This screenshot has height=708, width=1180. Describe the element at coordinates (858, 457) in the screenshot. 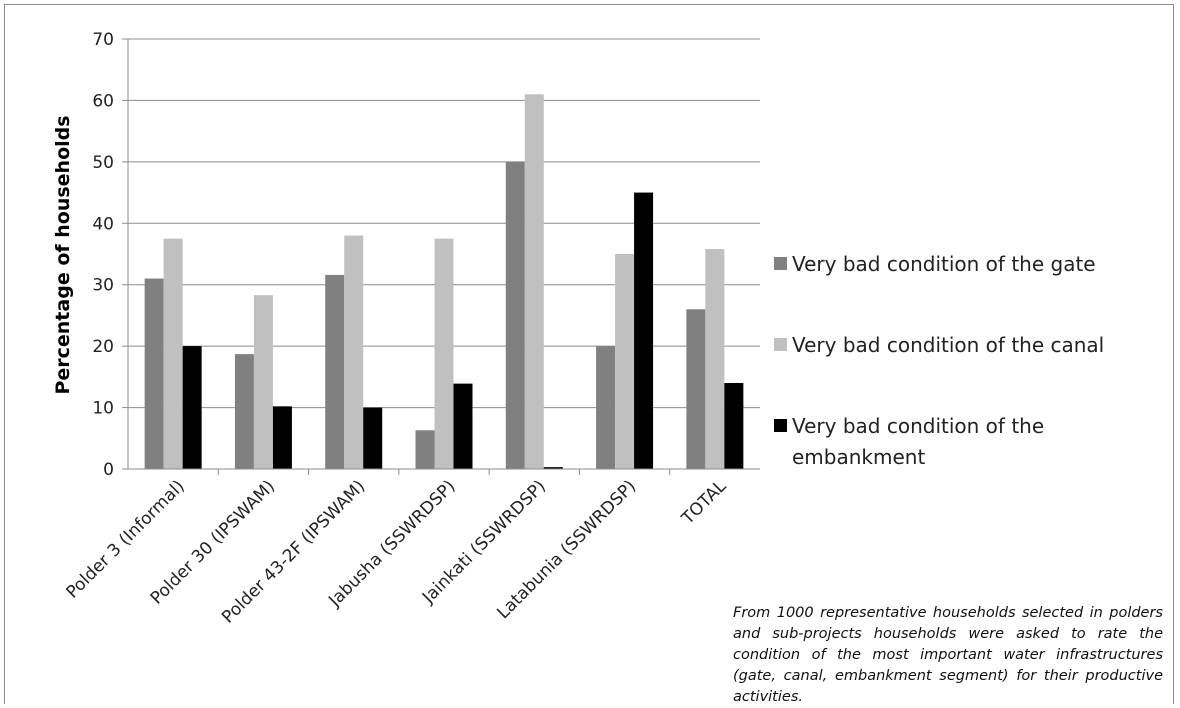

I see `legend-label: embankment` at that location.